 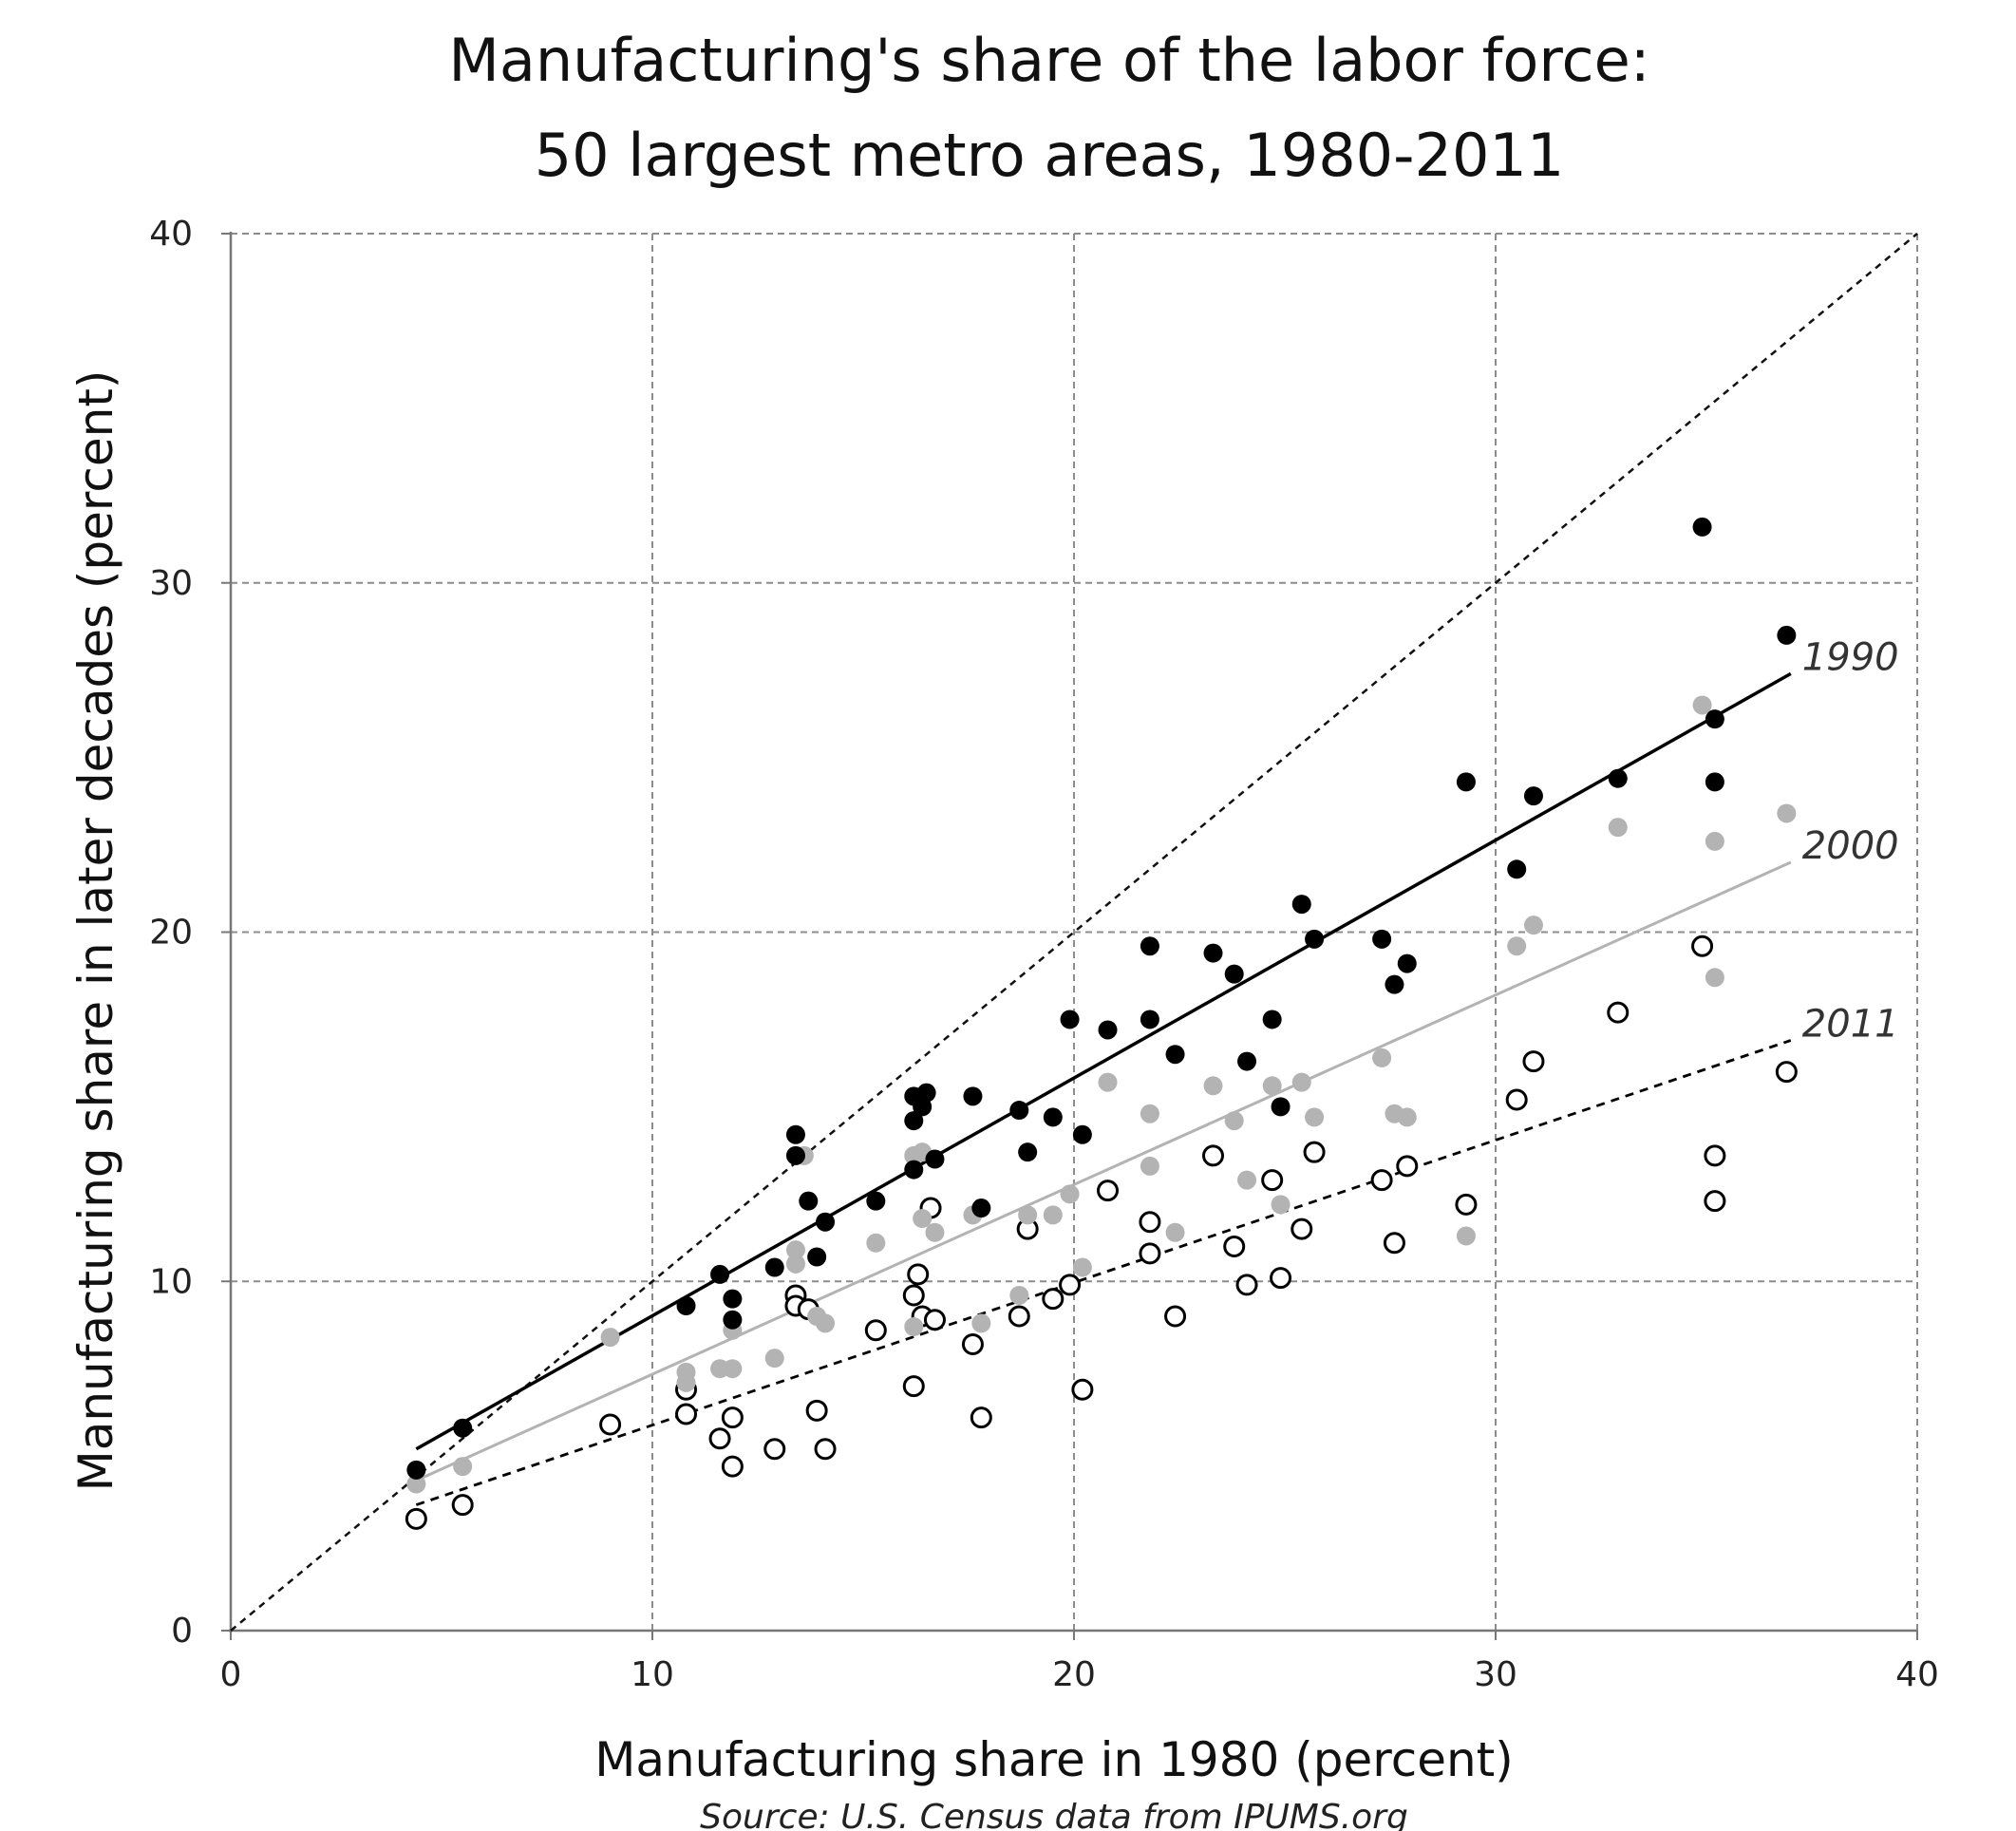 I want to click on y-tick-label: 40, so click(x=171, y=234).